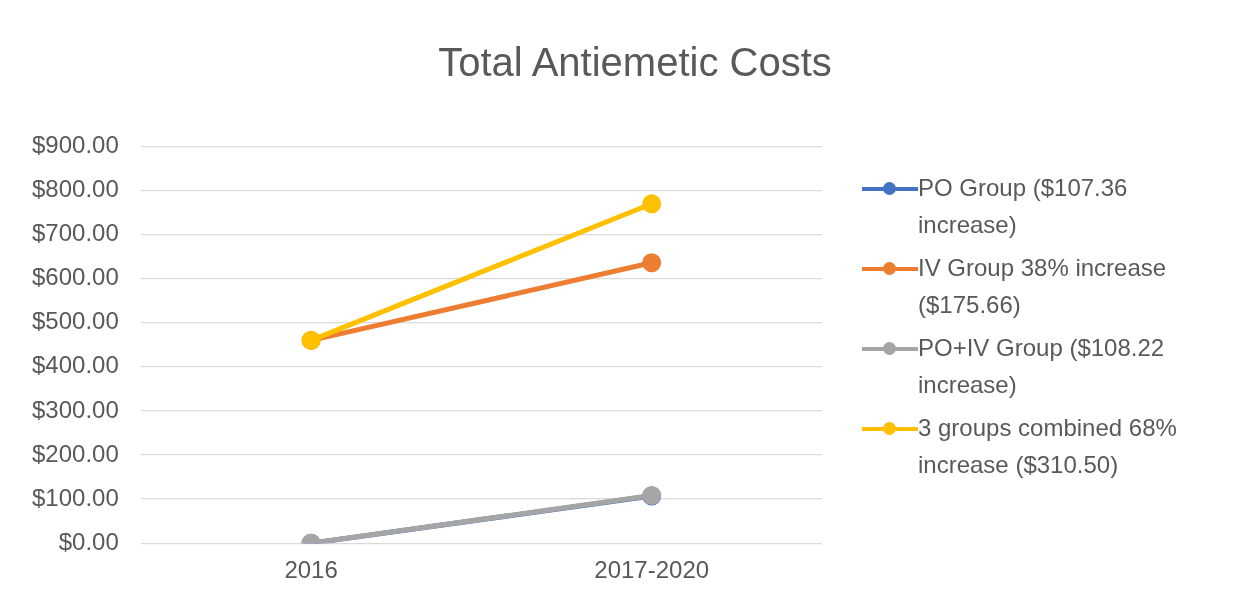 This screenshot has width=1248, height=610. Describe the element at coordinates (75, 233) in the screenshot. I see `y-tick-label: $700.00` at that location.